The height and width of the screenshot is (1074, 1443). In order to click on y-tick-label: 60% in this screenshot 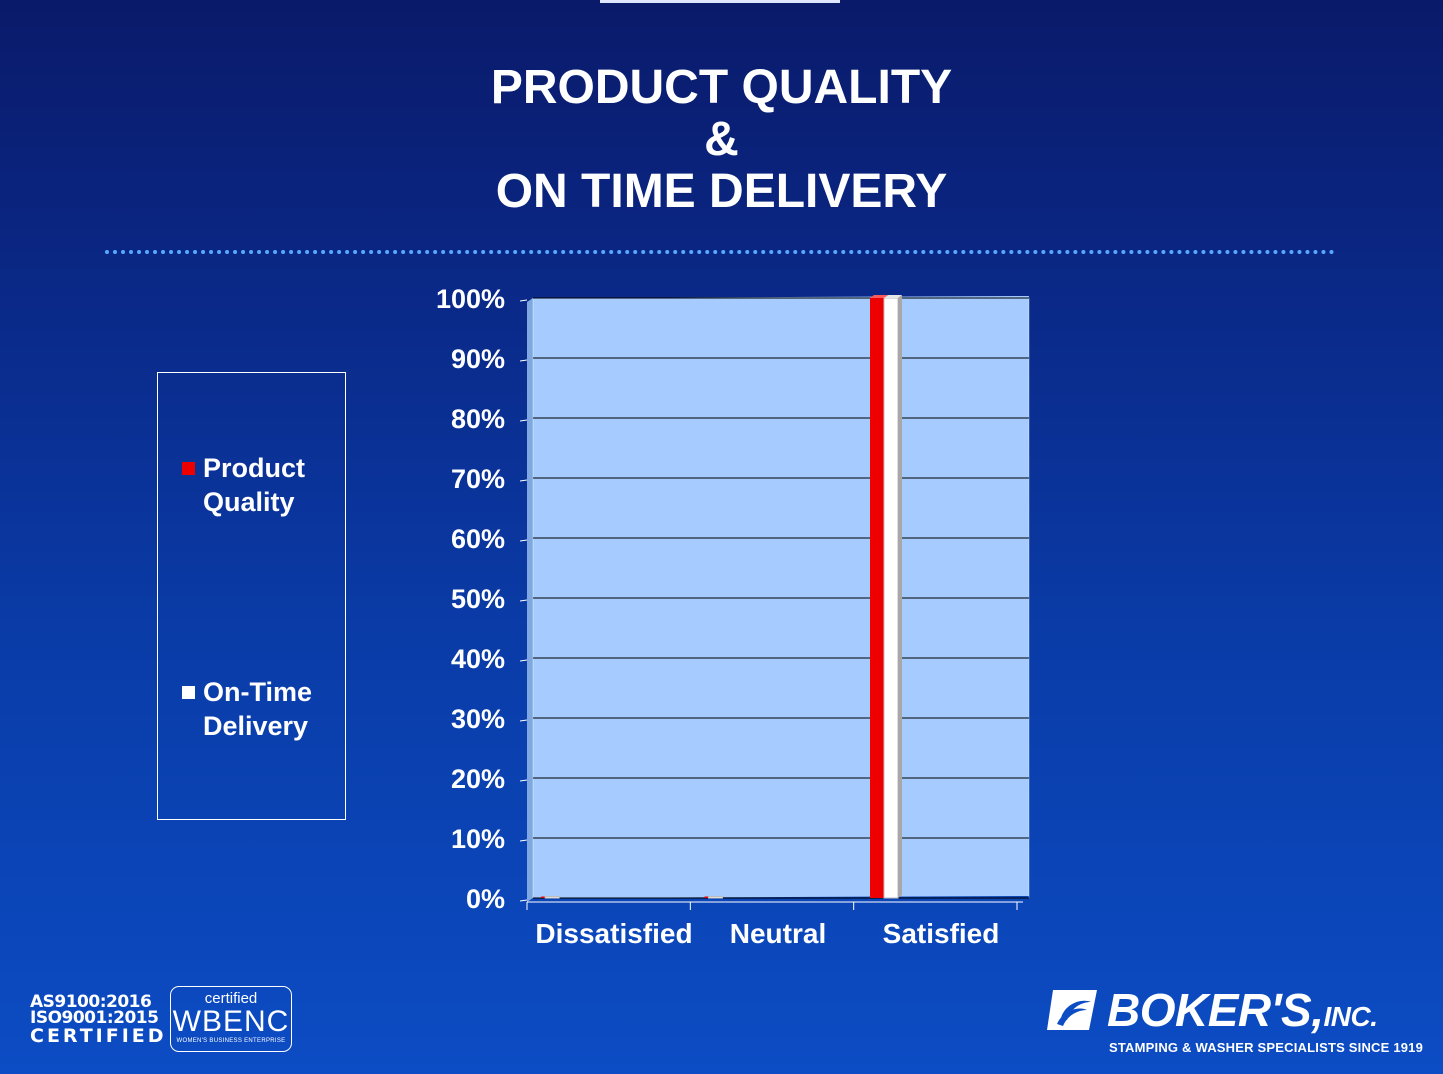, I will do `click(478, 539)`.